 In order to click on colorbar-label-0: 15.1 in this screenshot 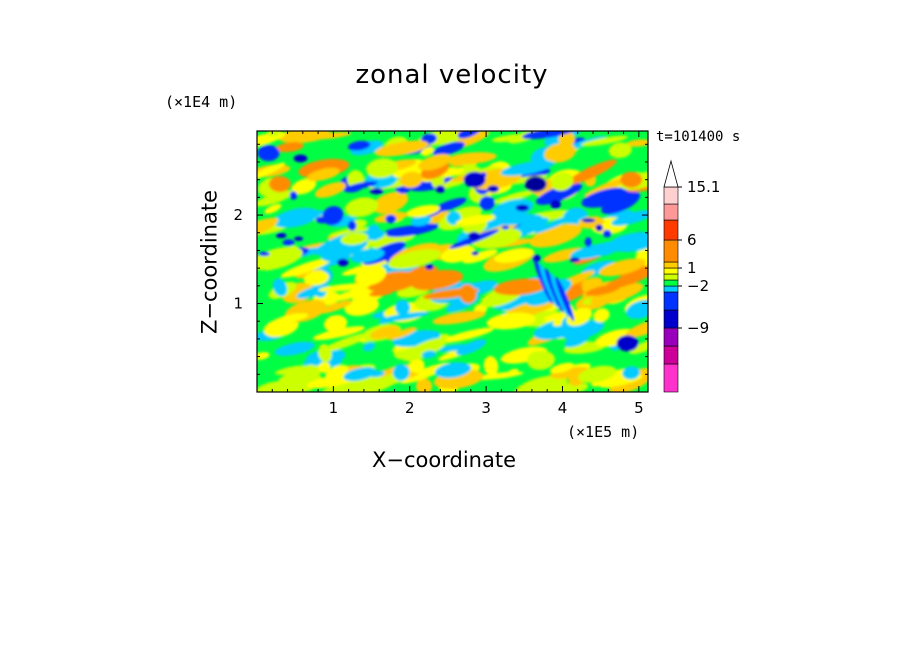, I will do `click(703, 187)`.